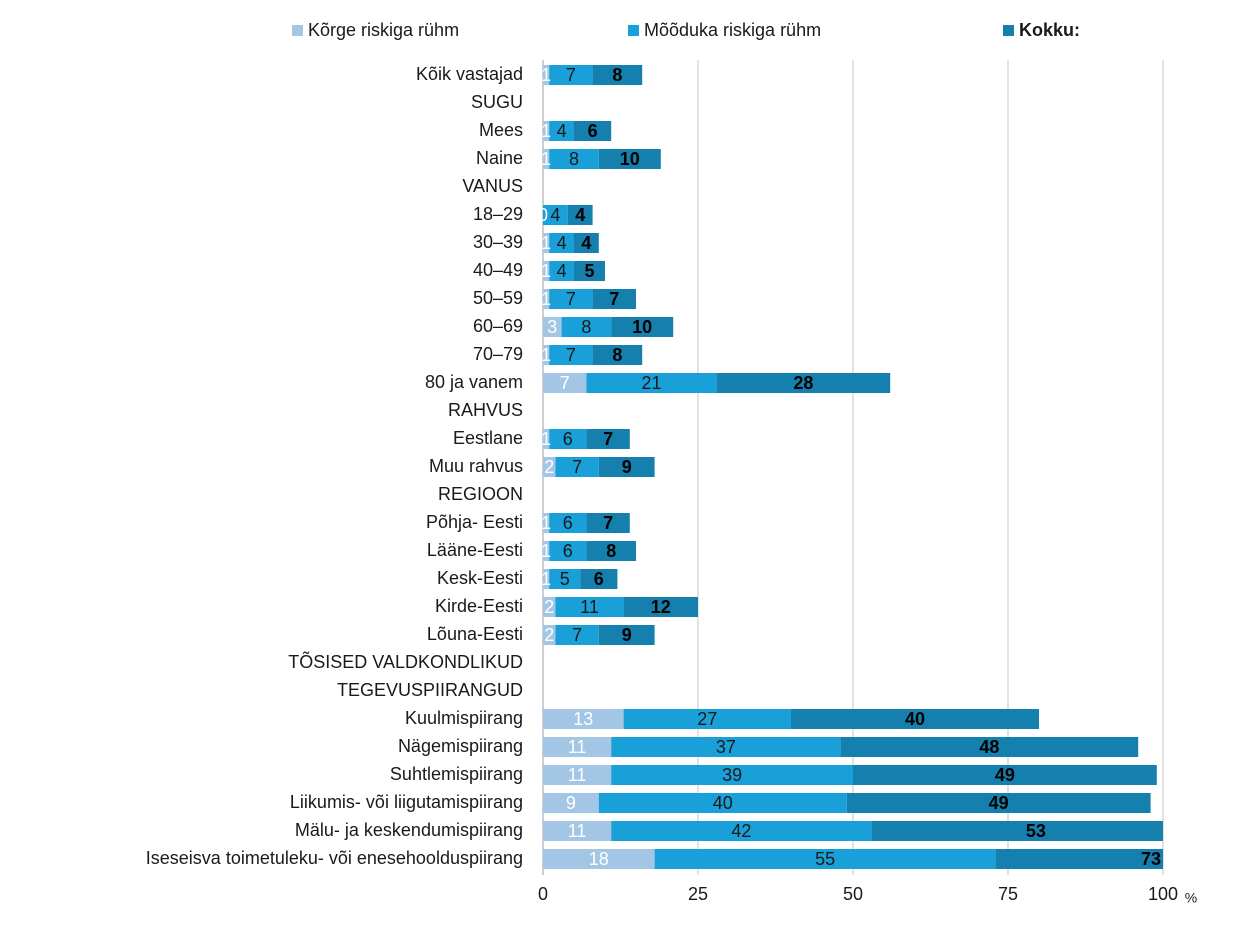  Describe the element at coordinates (464, 718) in the screenshot. I see `y-tick-label: Kuulmispiirang` at that location.